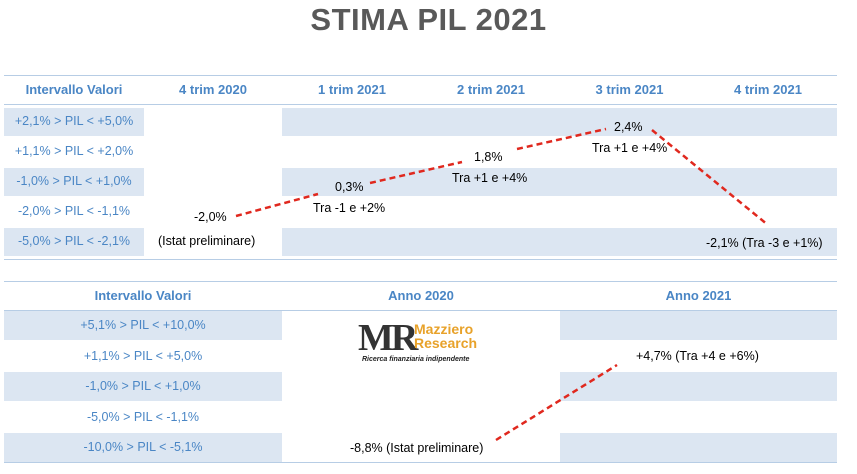 This screenshot has height=474, width=857. Describe the element at coordinates (629, 89) in the screenshot. I see `quarterly-col-header: 3 trim 2021` at that location.